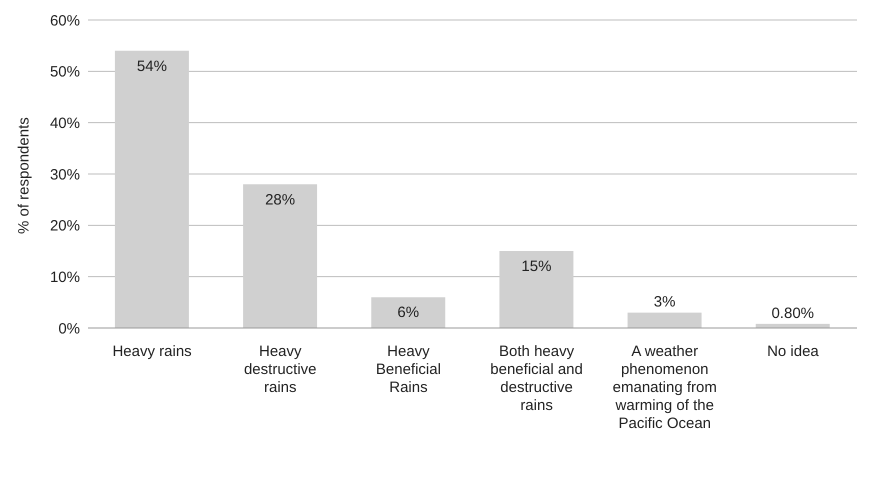 The image size is (870, 488). Describe the element at coordinates (65, 226) in the screenshot. I see `y-tick-label: 20%` at that location.